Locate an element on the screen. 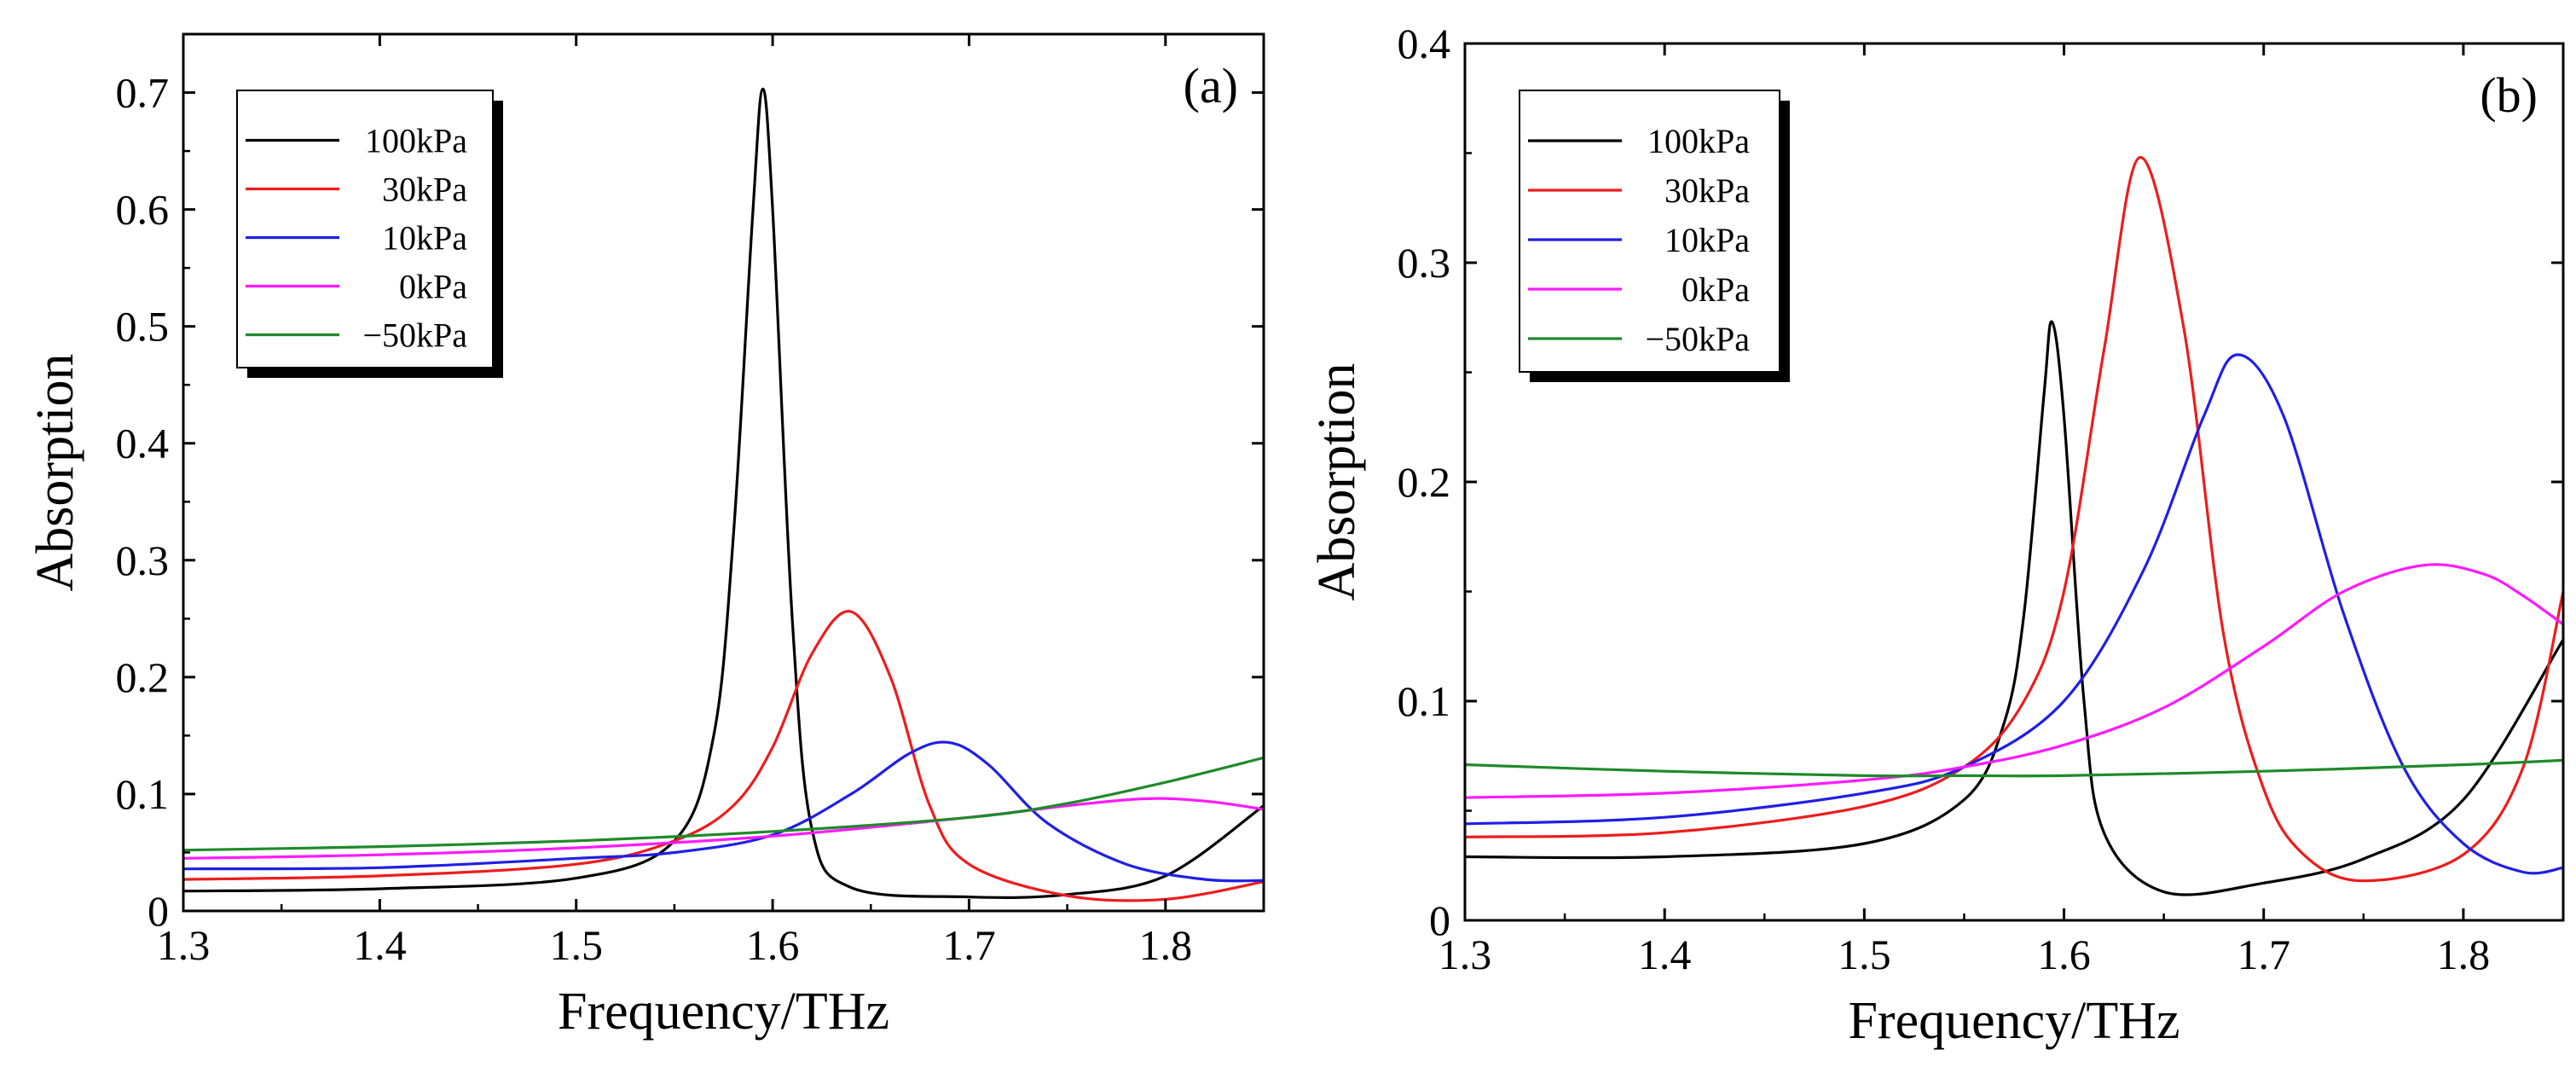 The width and height of the screenshot is (2576, 1073). panel-label: (b) is located at coordinates (2509, 95).